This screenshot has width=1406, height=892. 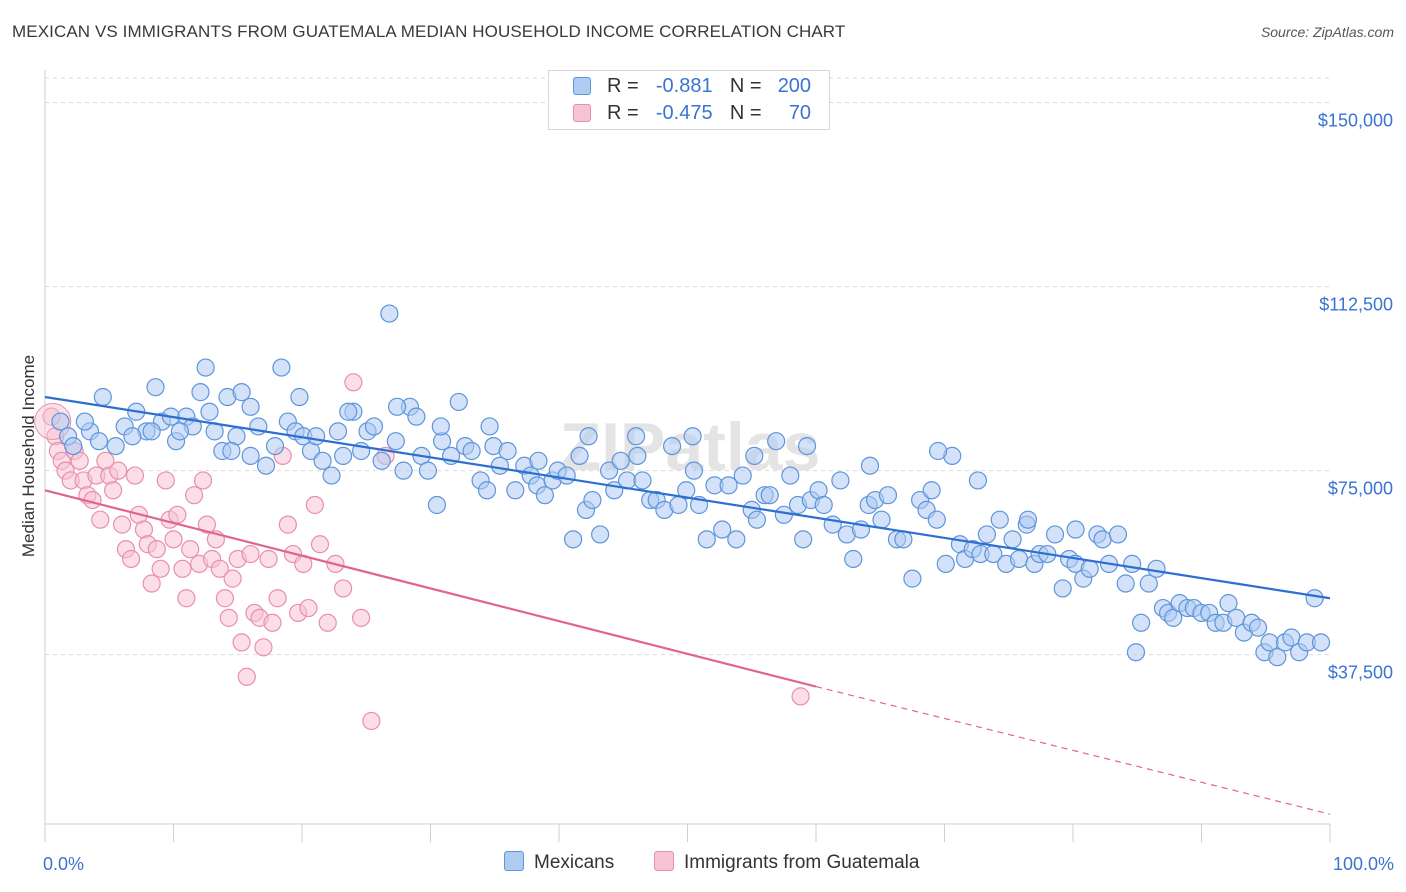 I want to click on bottom-legend-guatemala: Immigrants from Guatemala, so click(x=786, y=862).